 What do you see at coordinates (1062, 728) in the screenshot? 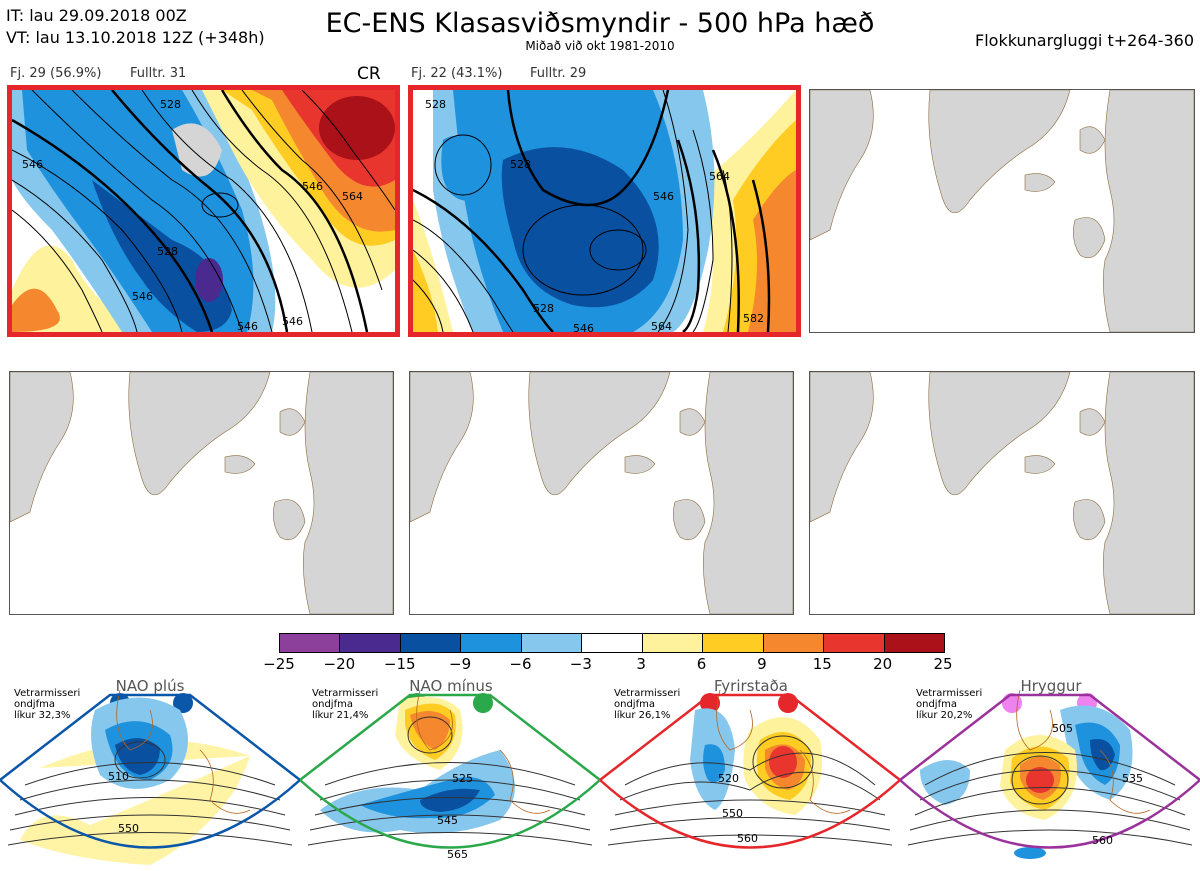
I see `contour-label: 505` at bounding box center [1062, 728].